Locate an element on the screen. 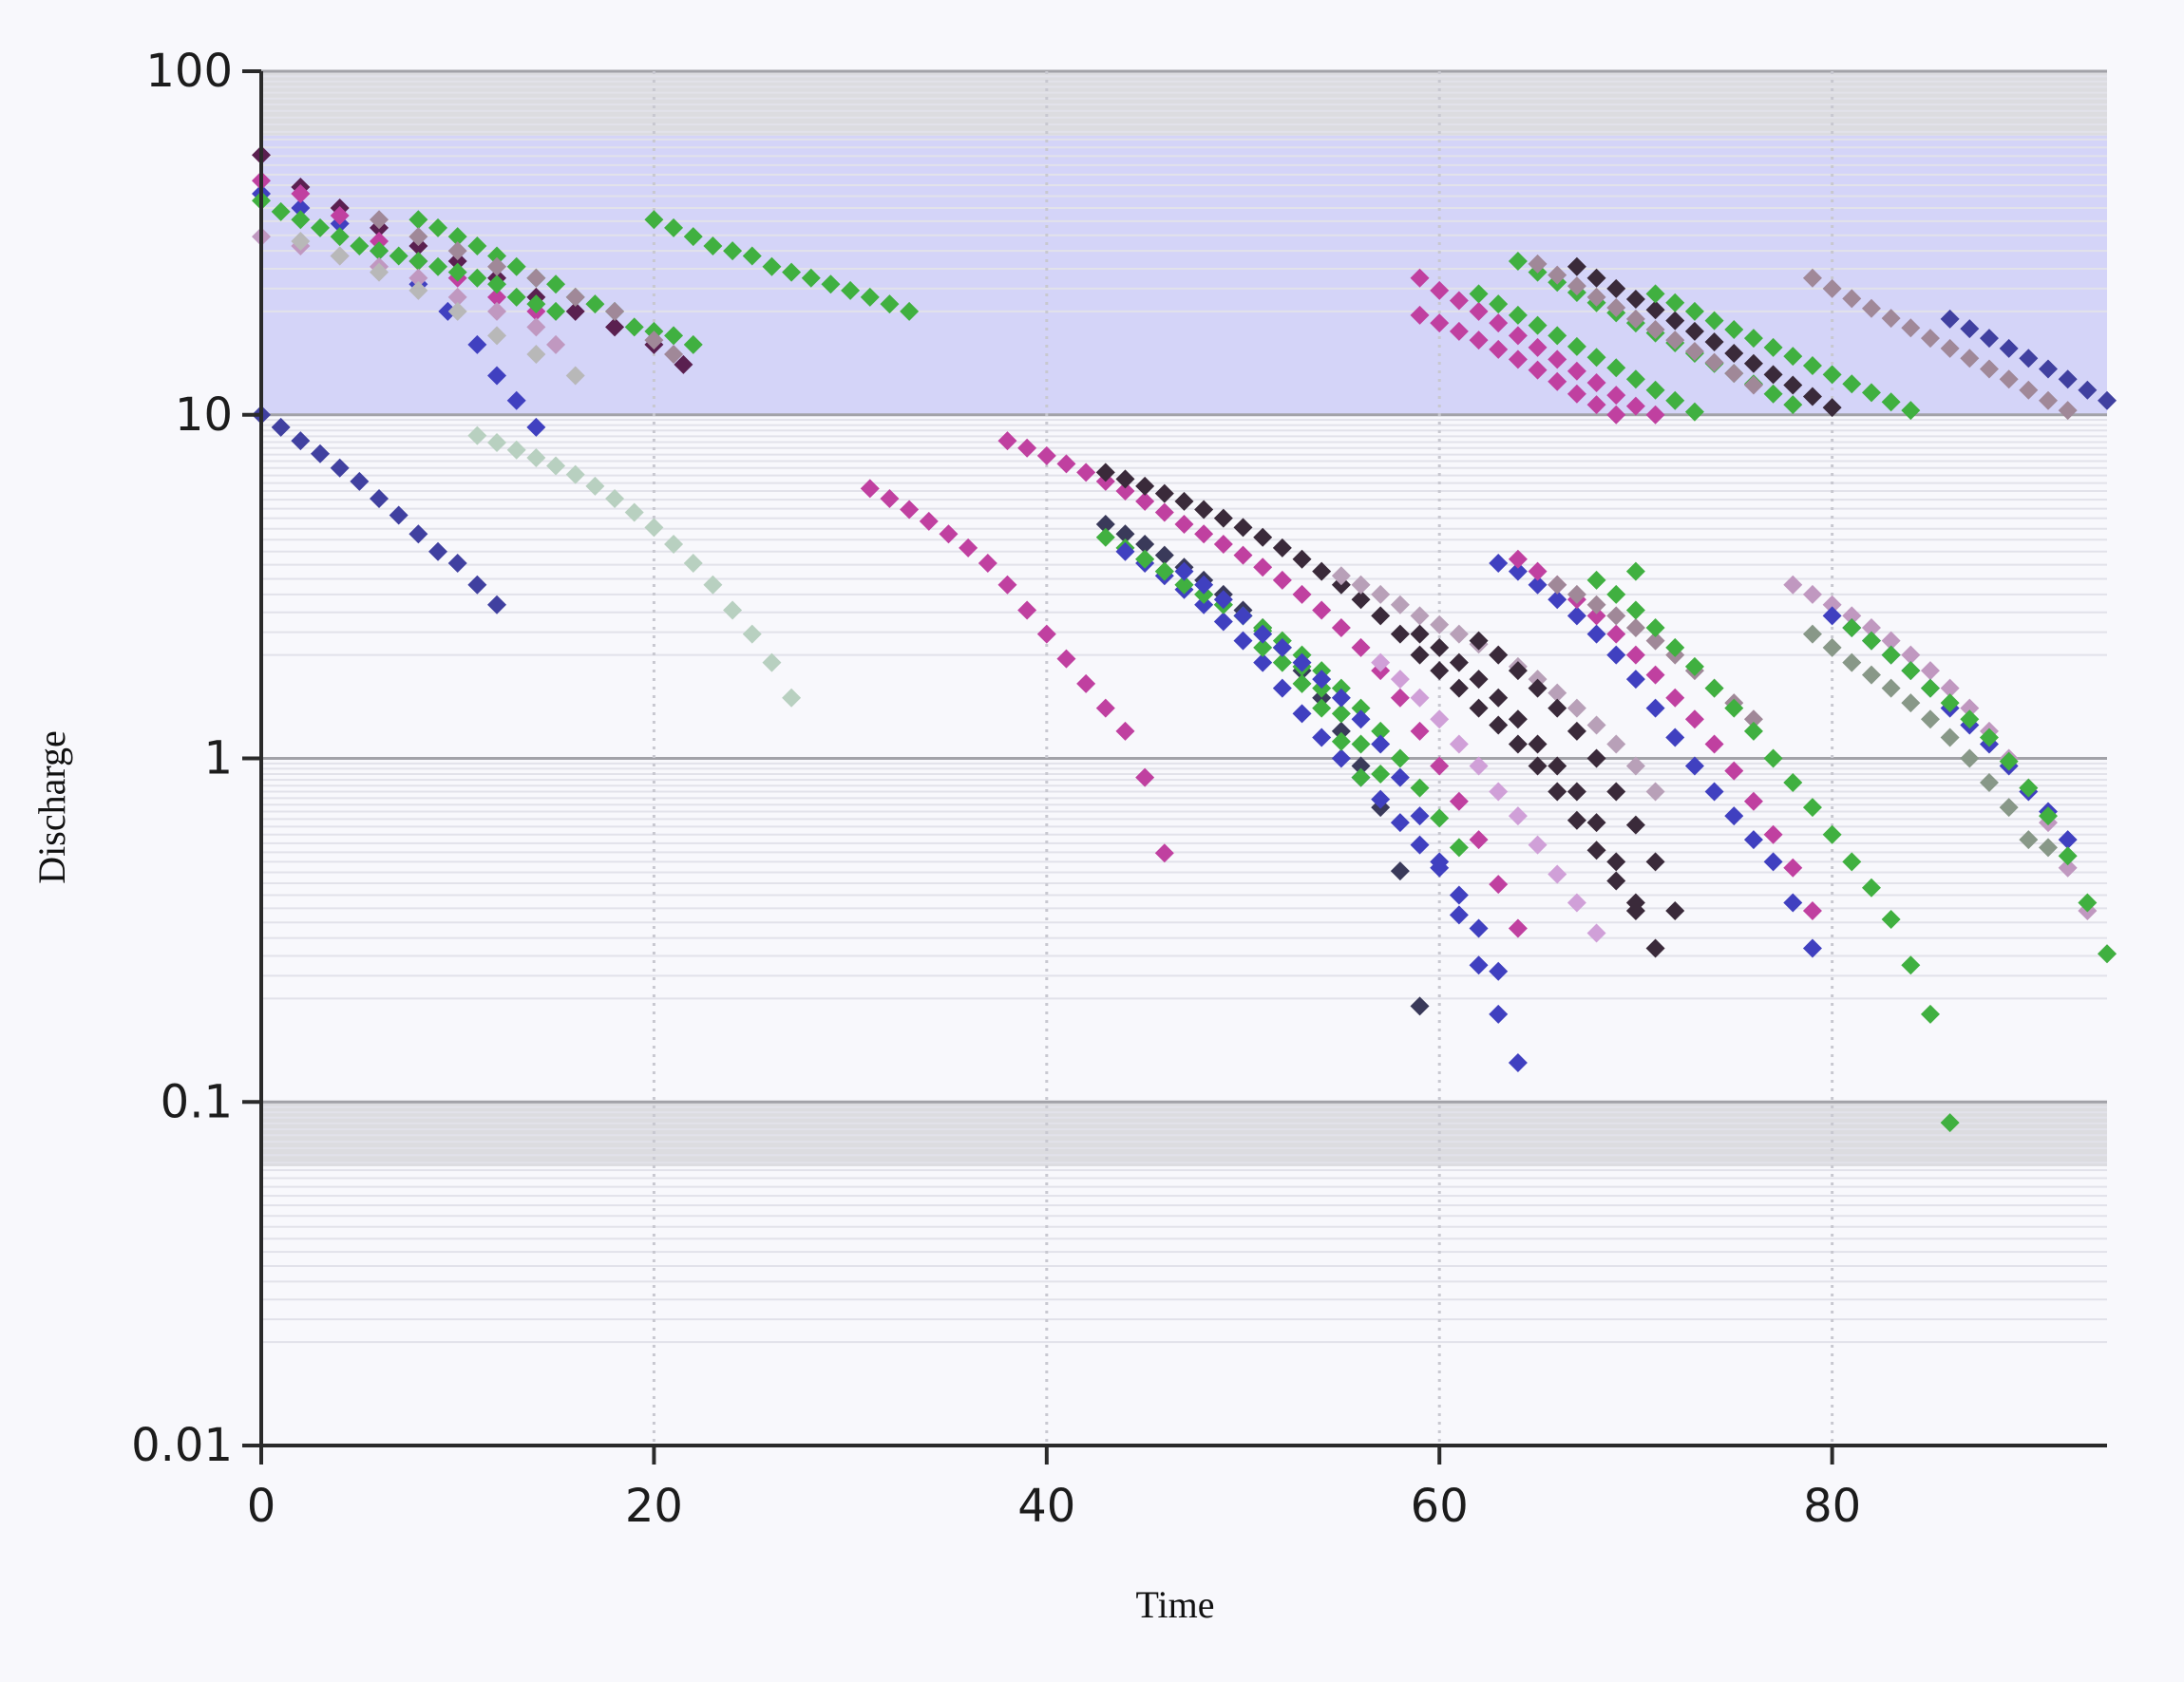  x-tick-label: 20 is located at coordinates (654, 1507).